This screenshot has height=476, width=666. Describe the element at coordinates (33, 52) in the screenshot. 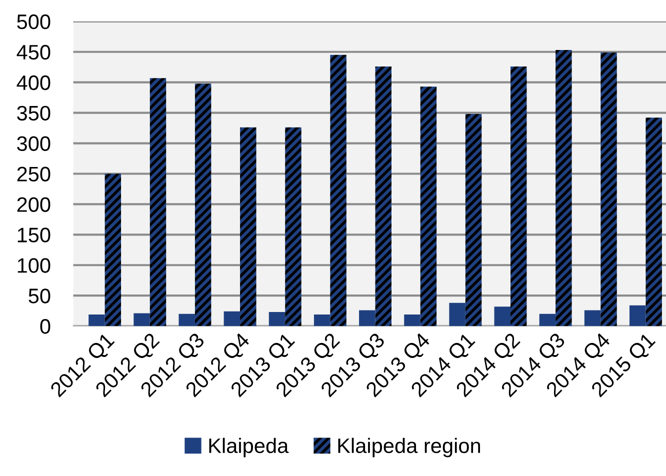

I see `y-tick-label: 450` at that location.